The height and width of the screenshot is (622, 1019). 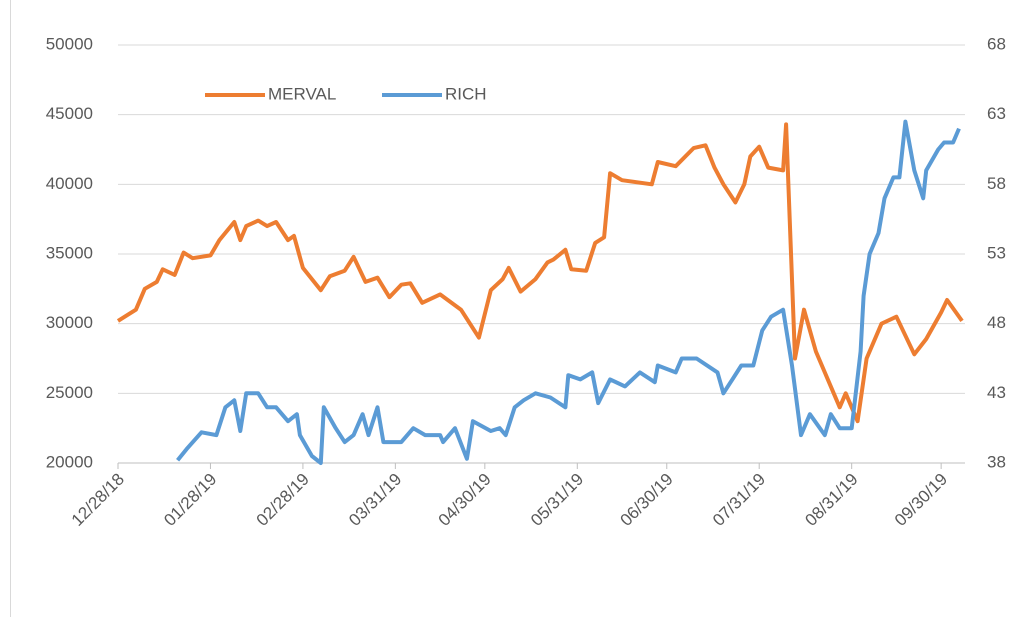 I want to click on x-tick-label: 05/31/19, so click(x=557, y=500).